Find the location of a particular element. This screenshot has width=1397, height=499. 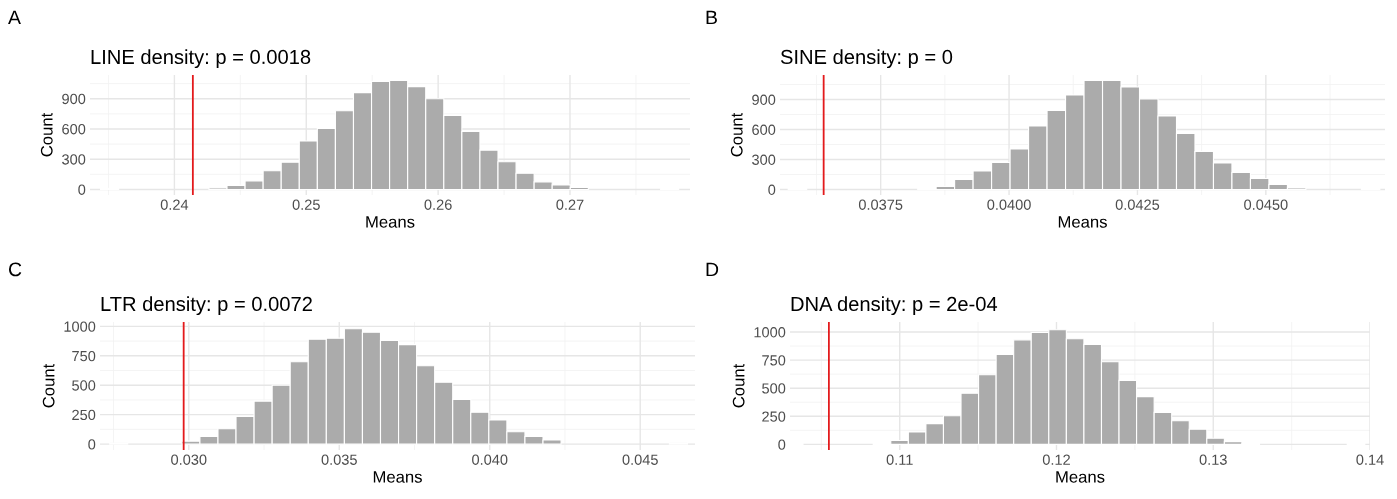

x-tick-label: 0.13 is located at coordinates (1213, 459).